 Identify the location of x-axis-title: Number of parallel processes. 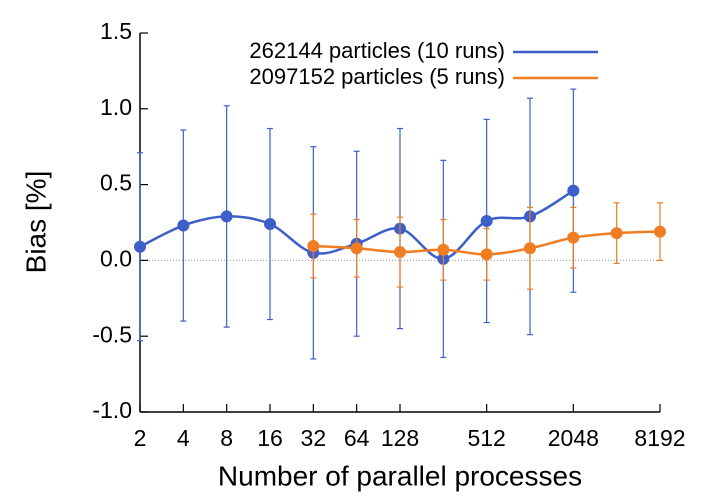
(400, 475).